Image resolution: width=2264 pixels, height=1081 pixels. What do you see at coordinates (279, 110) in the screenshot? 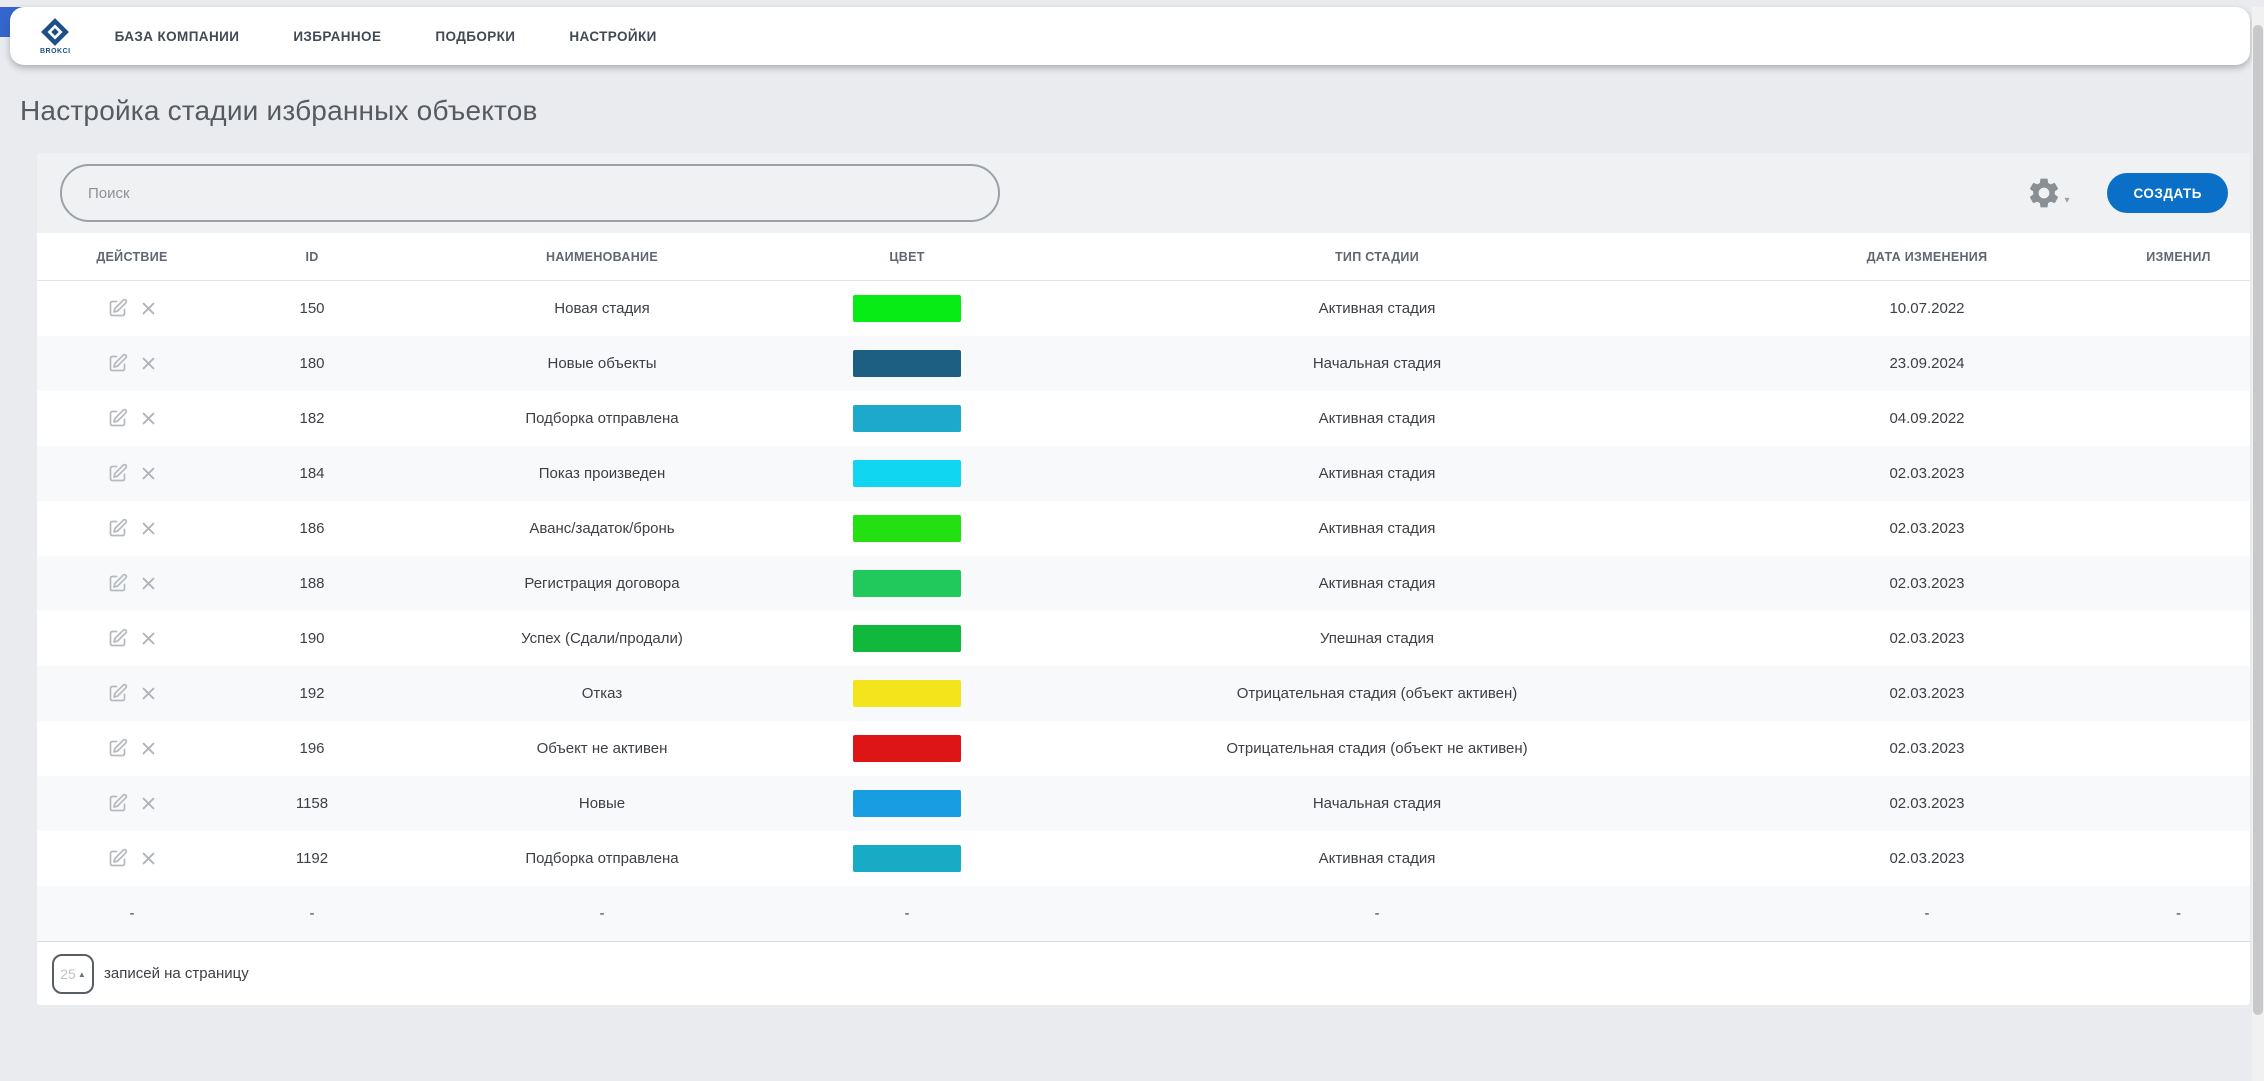
I see `page-title: Настройка стадии избранных объектов` at bounding box center [279, 110].